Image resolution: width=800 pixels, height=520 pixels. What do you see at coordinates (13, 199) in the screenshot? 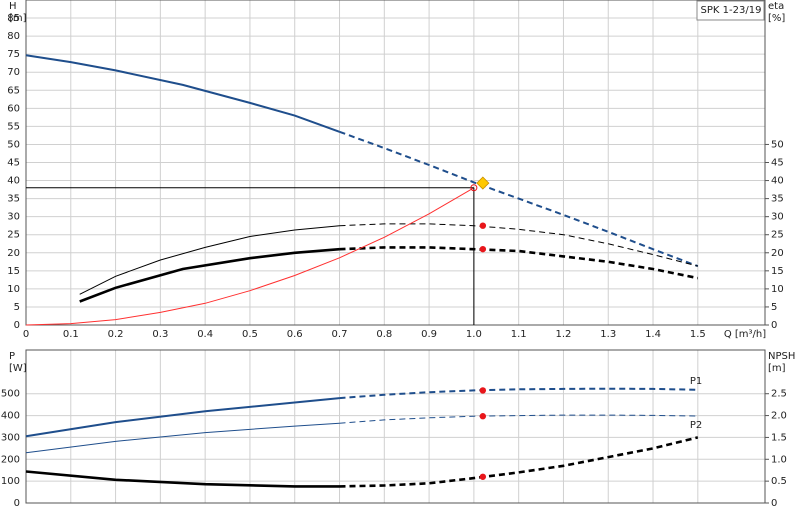
I see `y-tick-label: 35` at bounding box center [13, 199].